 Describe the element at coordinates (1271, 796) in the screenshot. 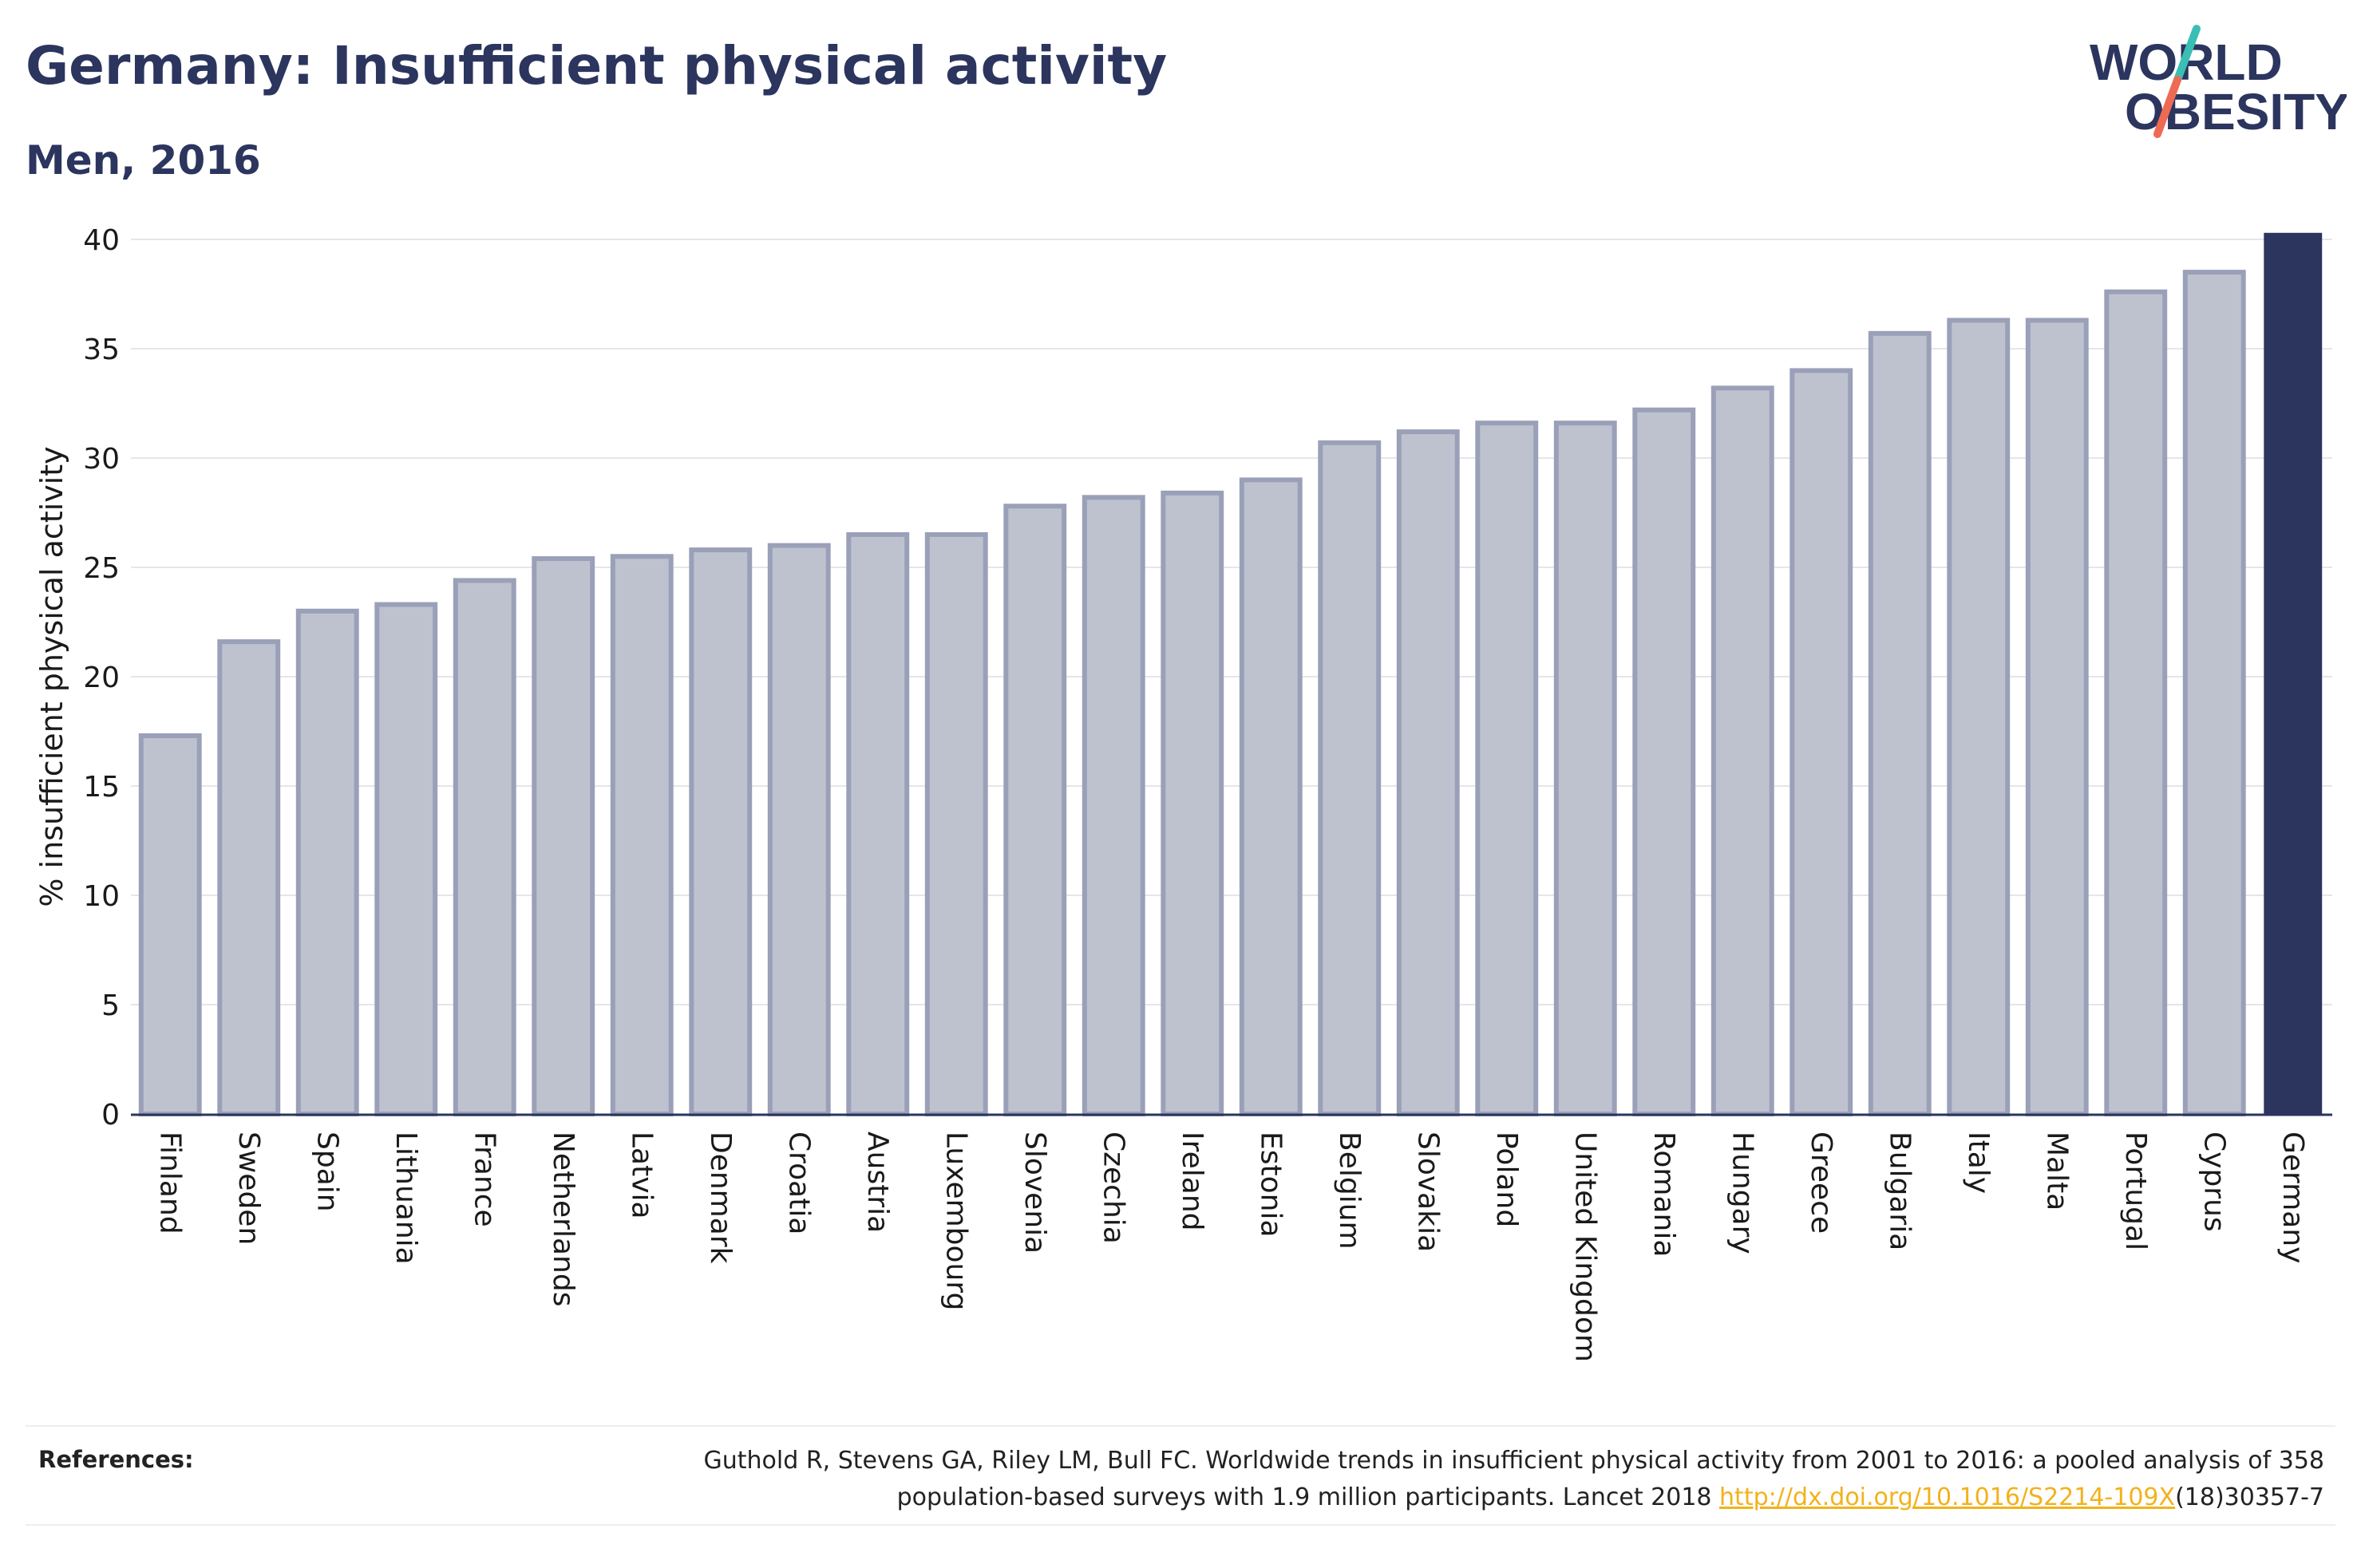

I see `bar-estonia` at that location.